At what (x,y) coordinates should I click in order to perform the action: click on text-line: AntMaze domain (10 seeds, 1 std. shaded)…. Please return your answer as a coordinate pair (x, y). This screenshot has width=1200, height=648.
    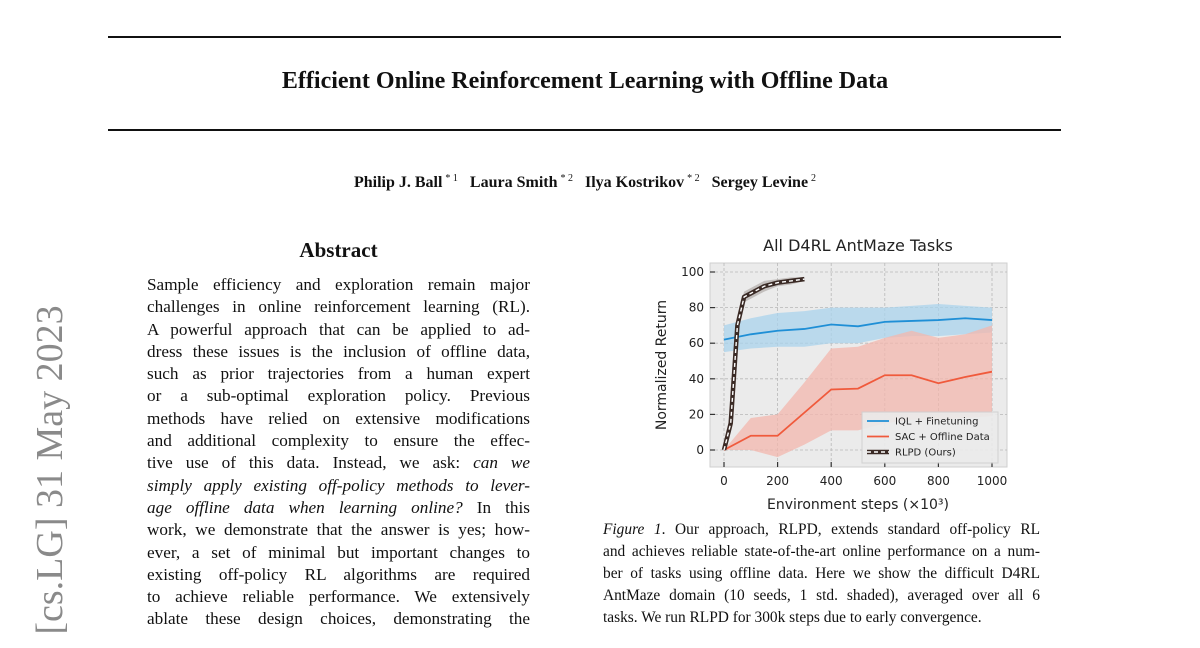
    Looking at the image, I should click on (821, 596).